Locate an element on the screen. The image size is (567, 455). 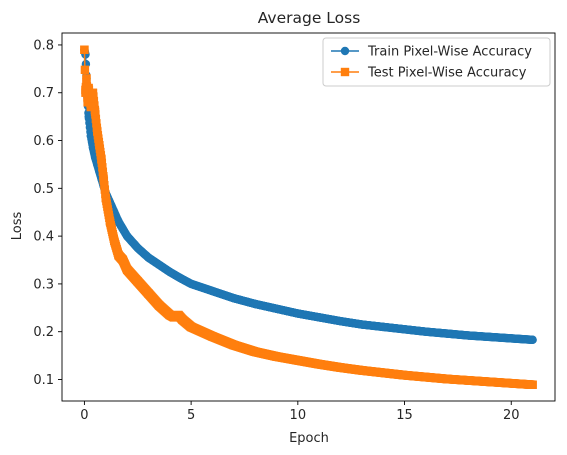
y-axis-label: Loss is located at coordinates (17, 226).